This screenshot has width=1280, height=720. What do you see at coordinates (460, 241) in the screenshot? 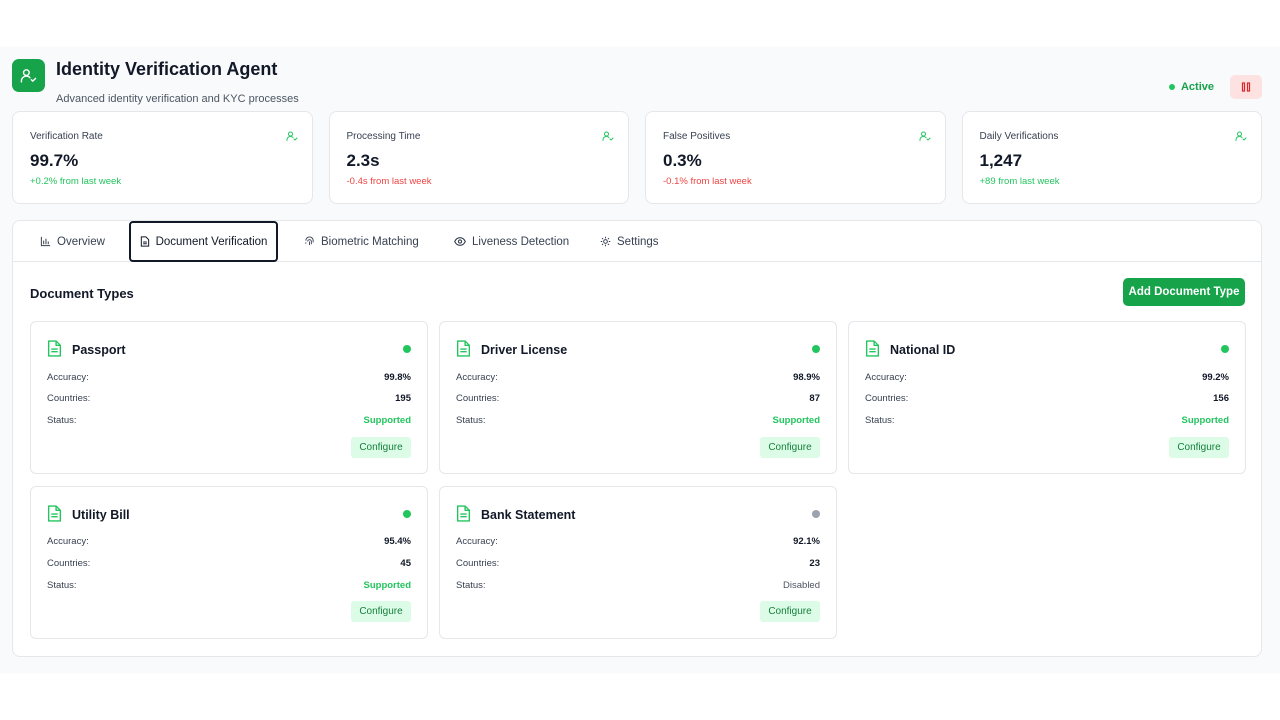
I see `eye-icon` at bounding box center [460, 241].